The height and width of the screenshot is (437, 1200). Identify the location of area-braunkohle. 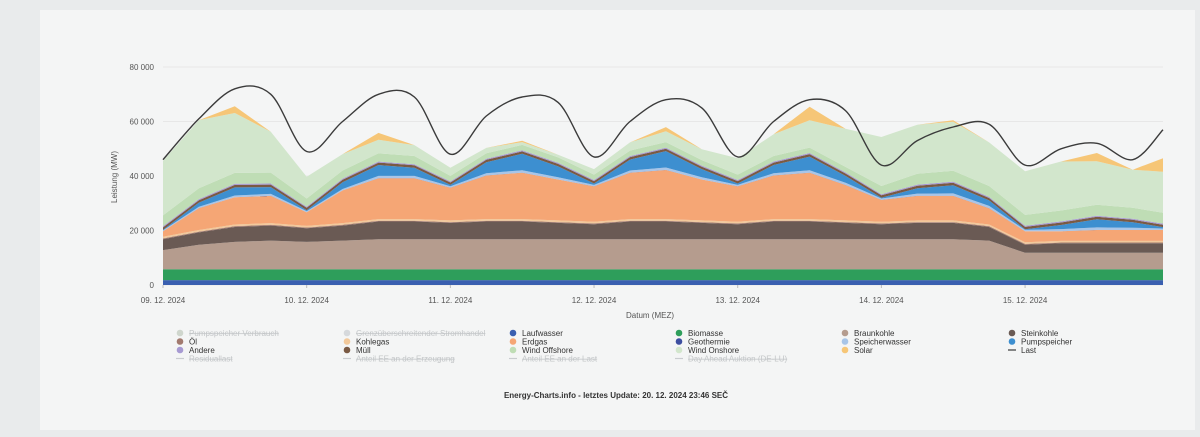
(663, 254).